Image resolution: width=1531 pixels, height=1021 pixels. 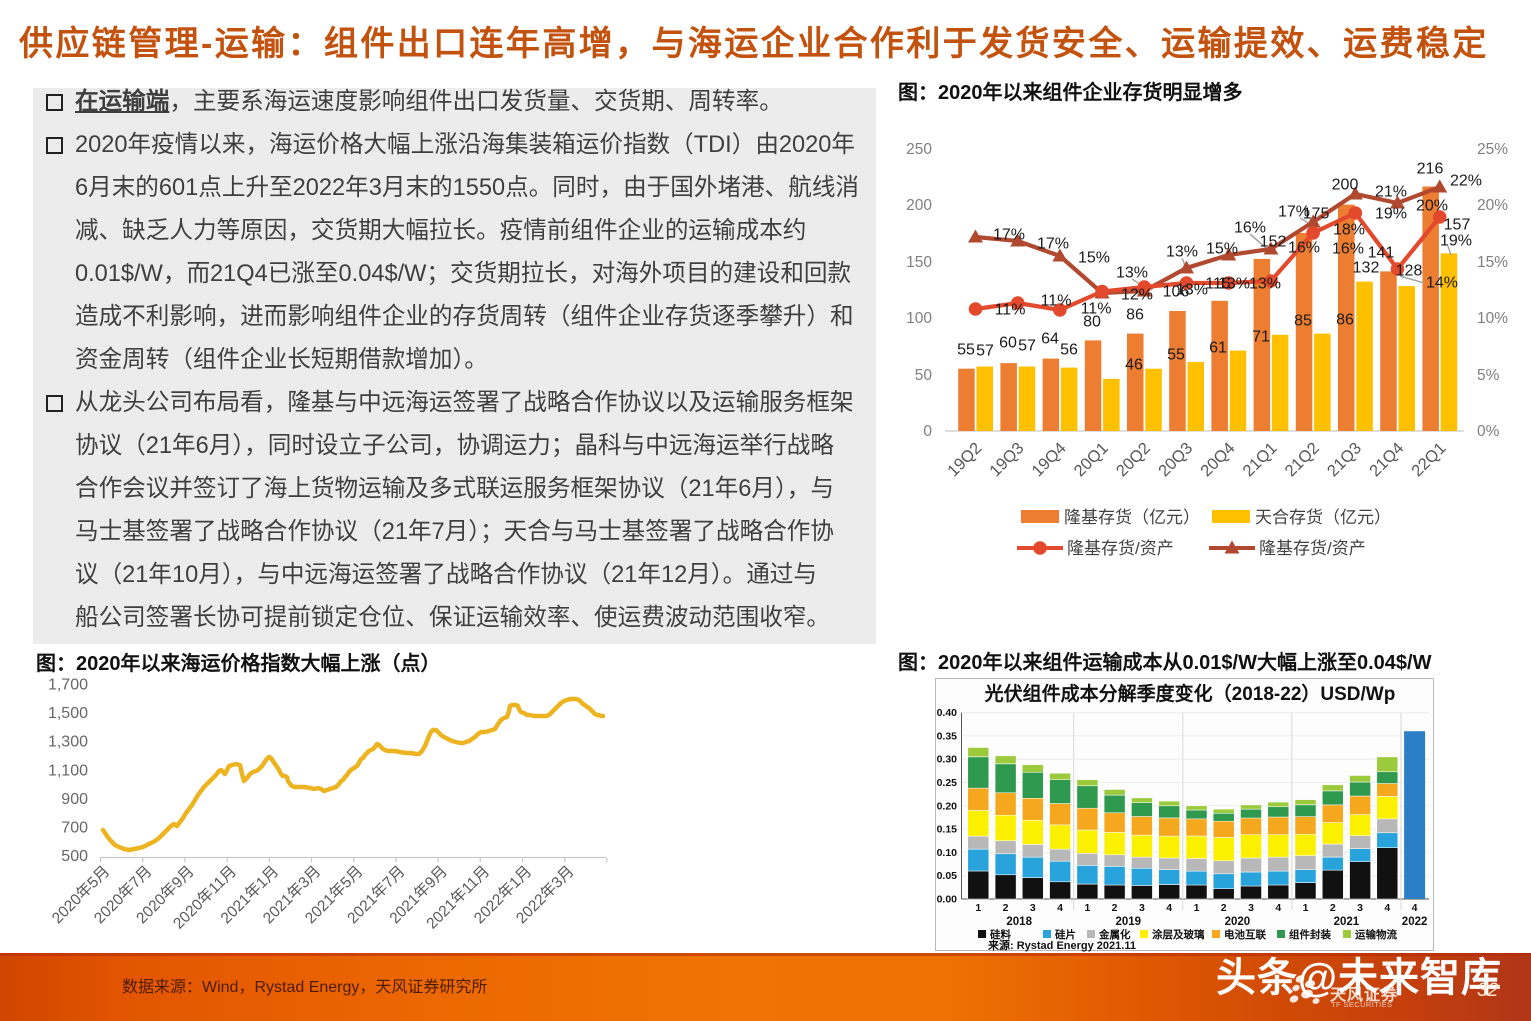 What do you see at coordinates (1178, 934) in the screenshot?
I see `svg-text: 涂层及玻璃` at bounding box center [1178, 934].